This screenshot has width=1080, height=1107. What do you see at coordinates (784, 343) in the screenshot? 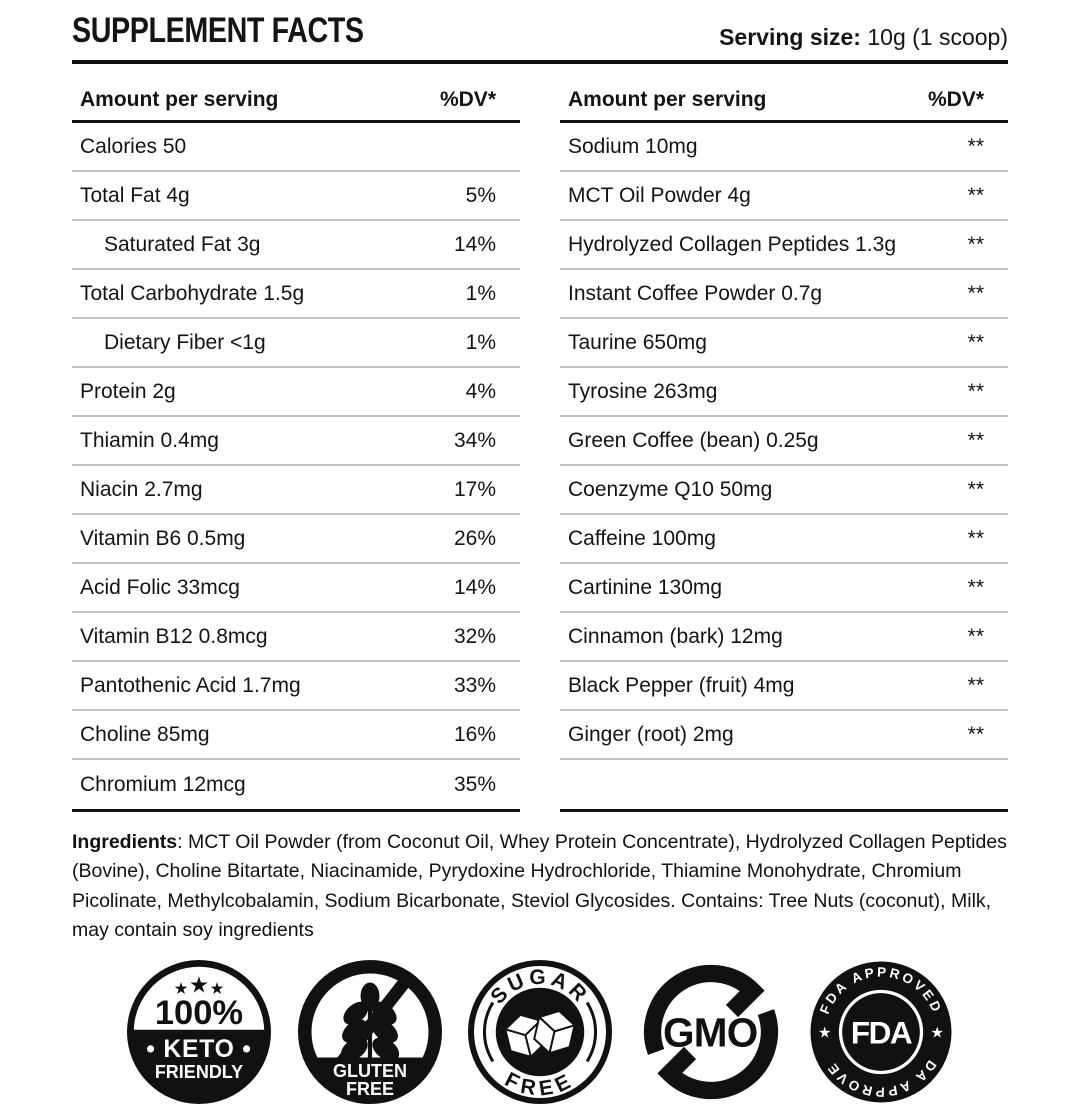
I see `table-row: Taurine 650mg **` at bounding box center [784, 343].